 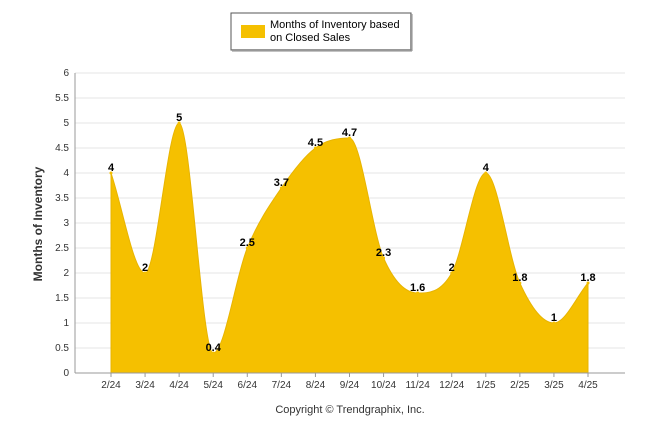 I want to click on x-tick-label: 4/24, so click(x=179, y=385).